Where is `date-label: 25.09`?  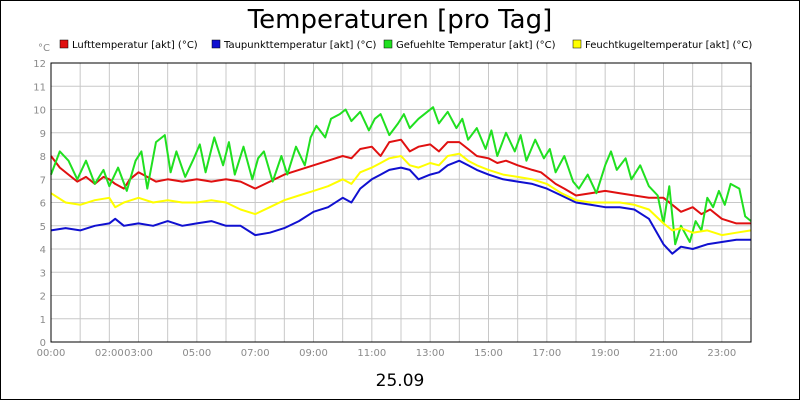
date-label: 25.09 is located at coordinates (400, 381).